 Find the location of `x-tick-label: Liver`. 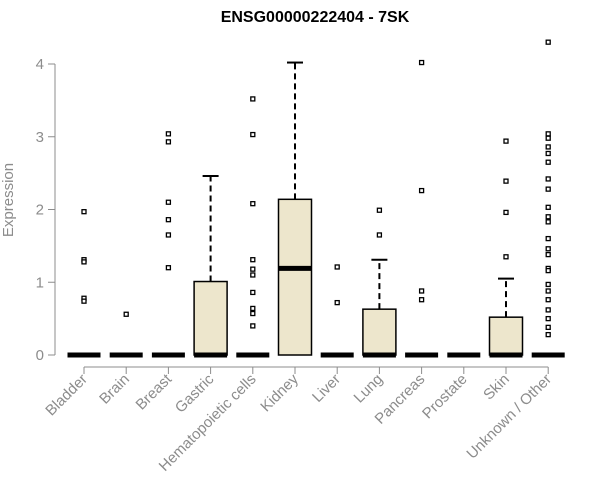

x-tick-label: Liver is located at coordinates (326, 388).